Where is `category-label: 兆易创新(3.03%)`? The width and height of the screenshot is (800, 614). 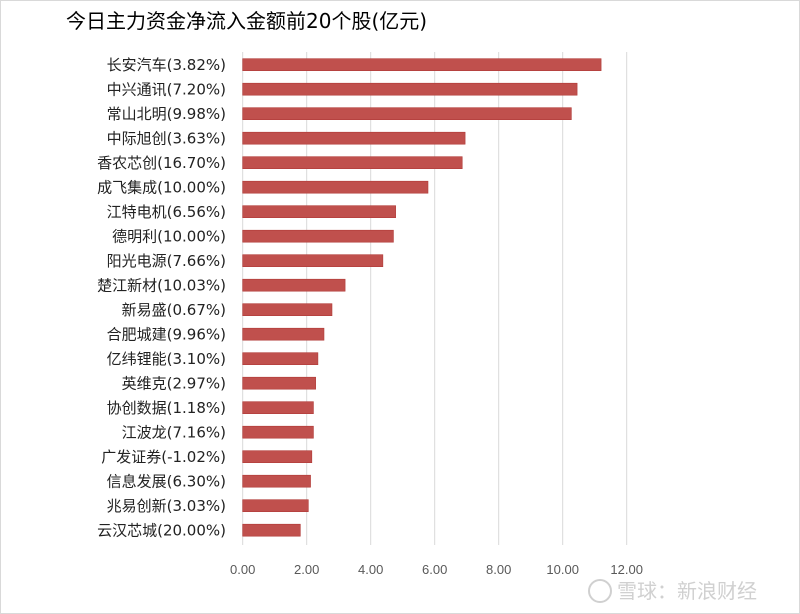 category-label: 兆易创新(3.03%) is located at coordinates (166, 506).